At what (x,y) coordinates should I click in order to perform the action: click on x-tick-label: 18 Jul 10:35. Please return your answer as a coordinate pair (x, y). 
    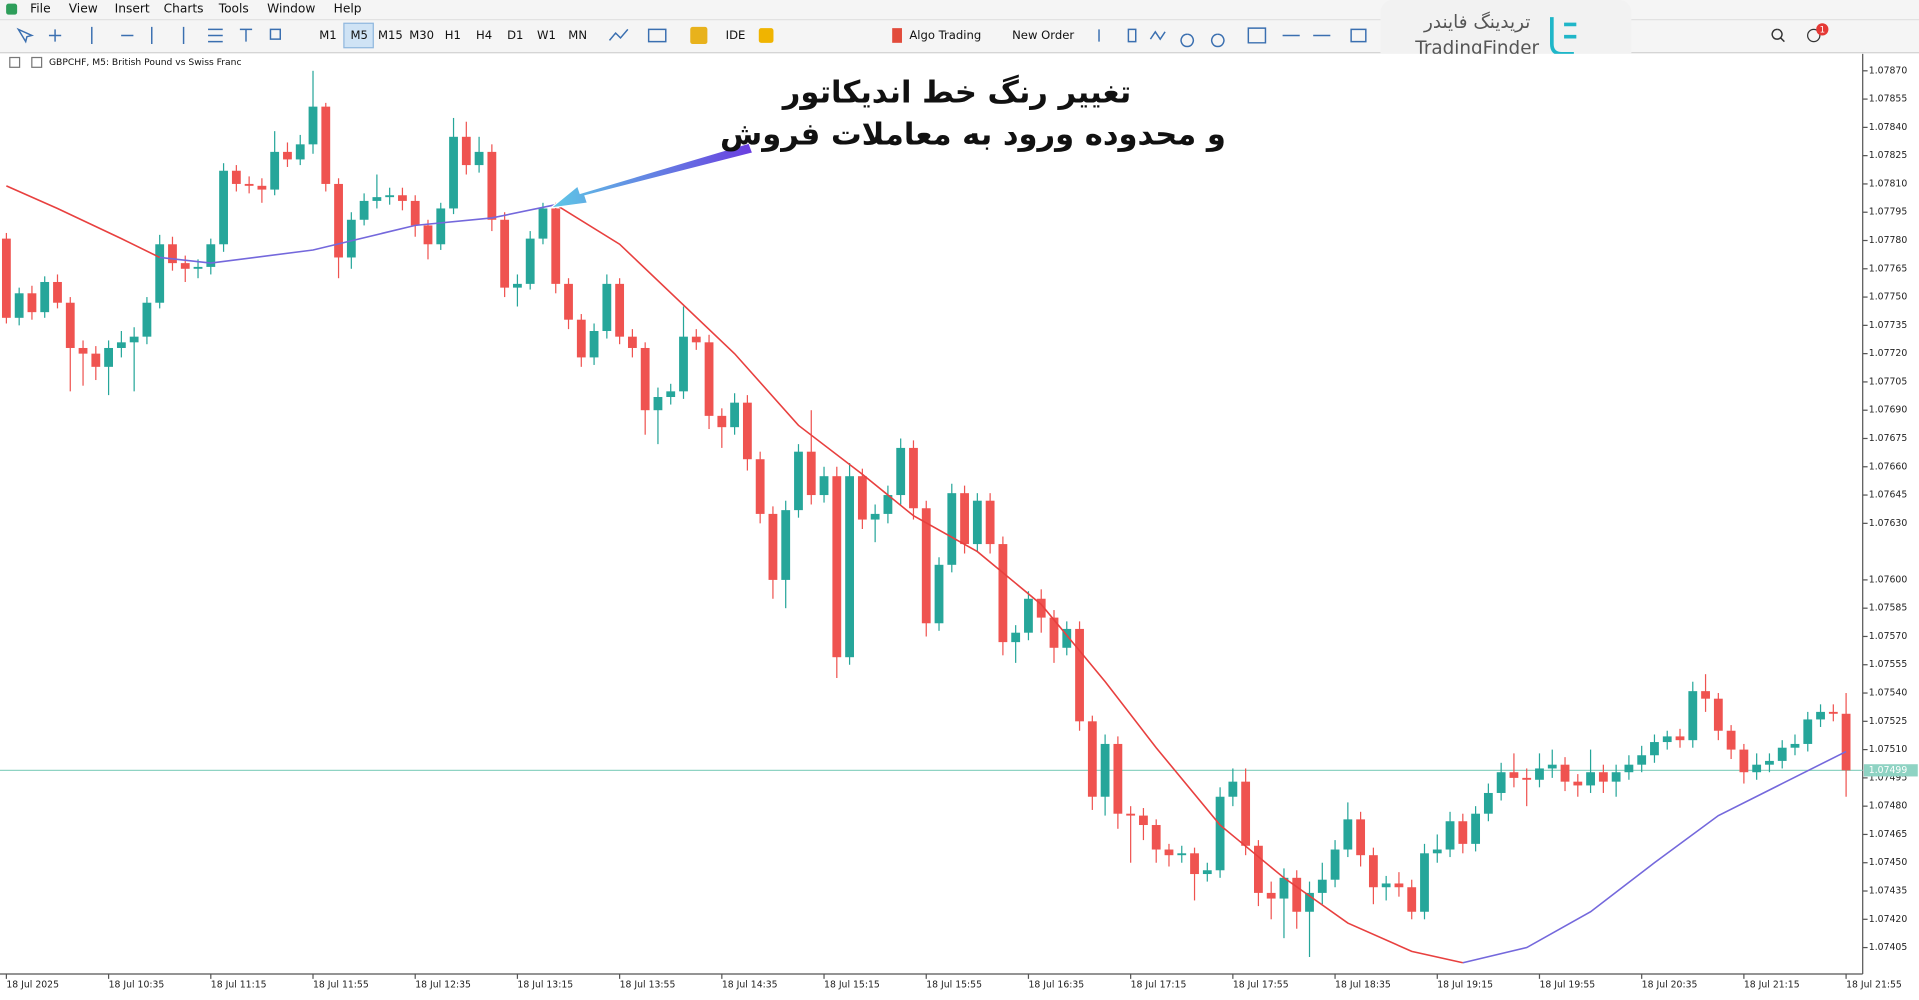
    Looking at the image, I should click on (137, 984).